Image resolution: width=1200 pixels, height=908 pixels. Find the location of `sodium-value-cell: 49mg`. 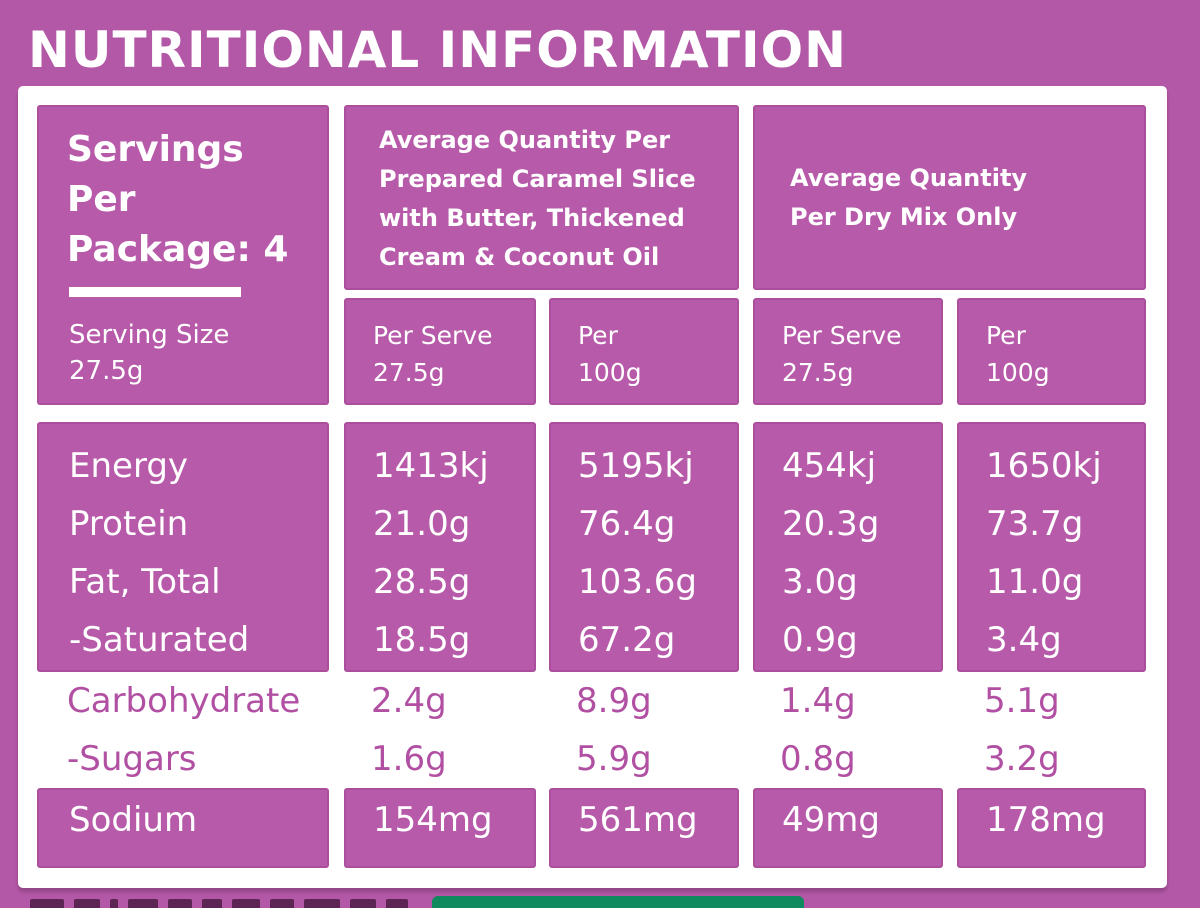

sodium-value-cell: 49mg is located at coordinates (848, 828).